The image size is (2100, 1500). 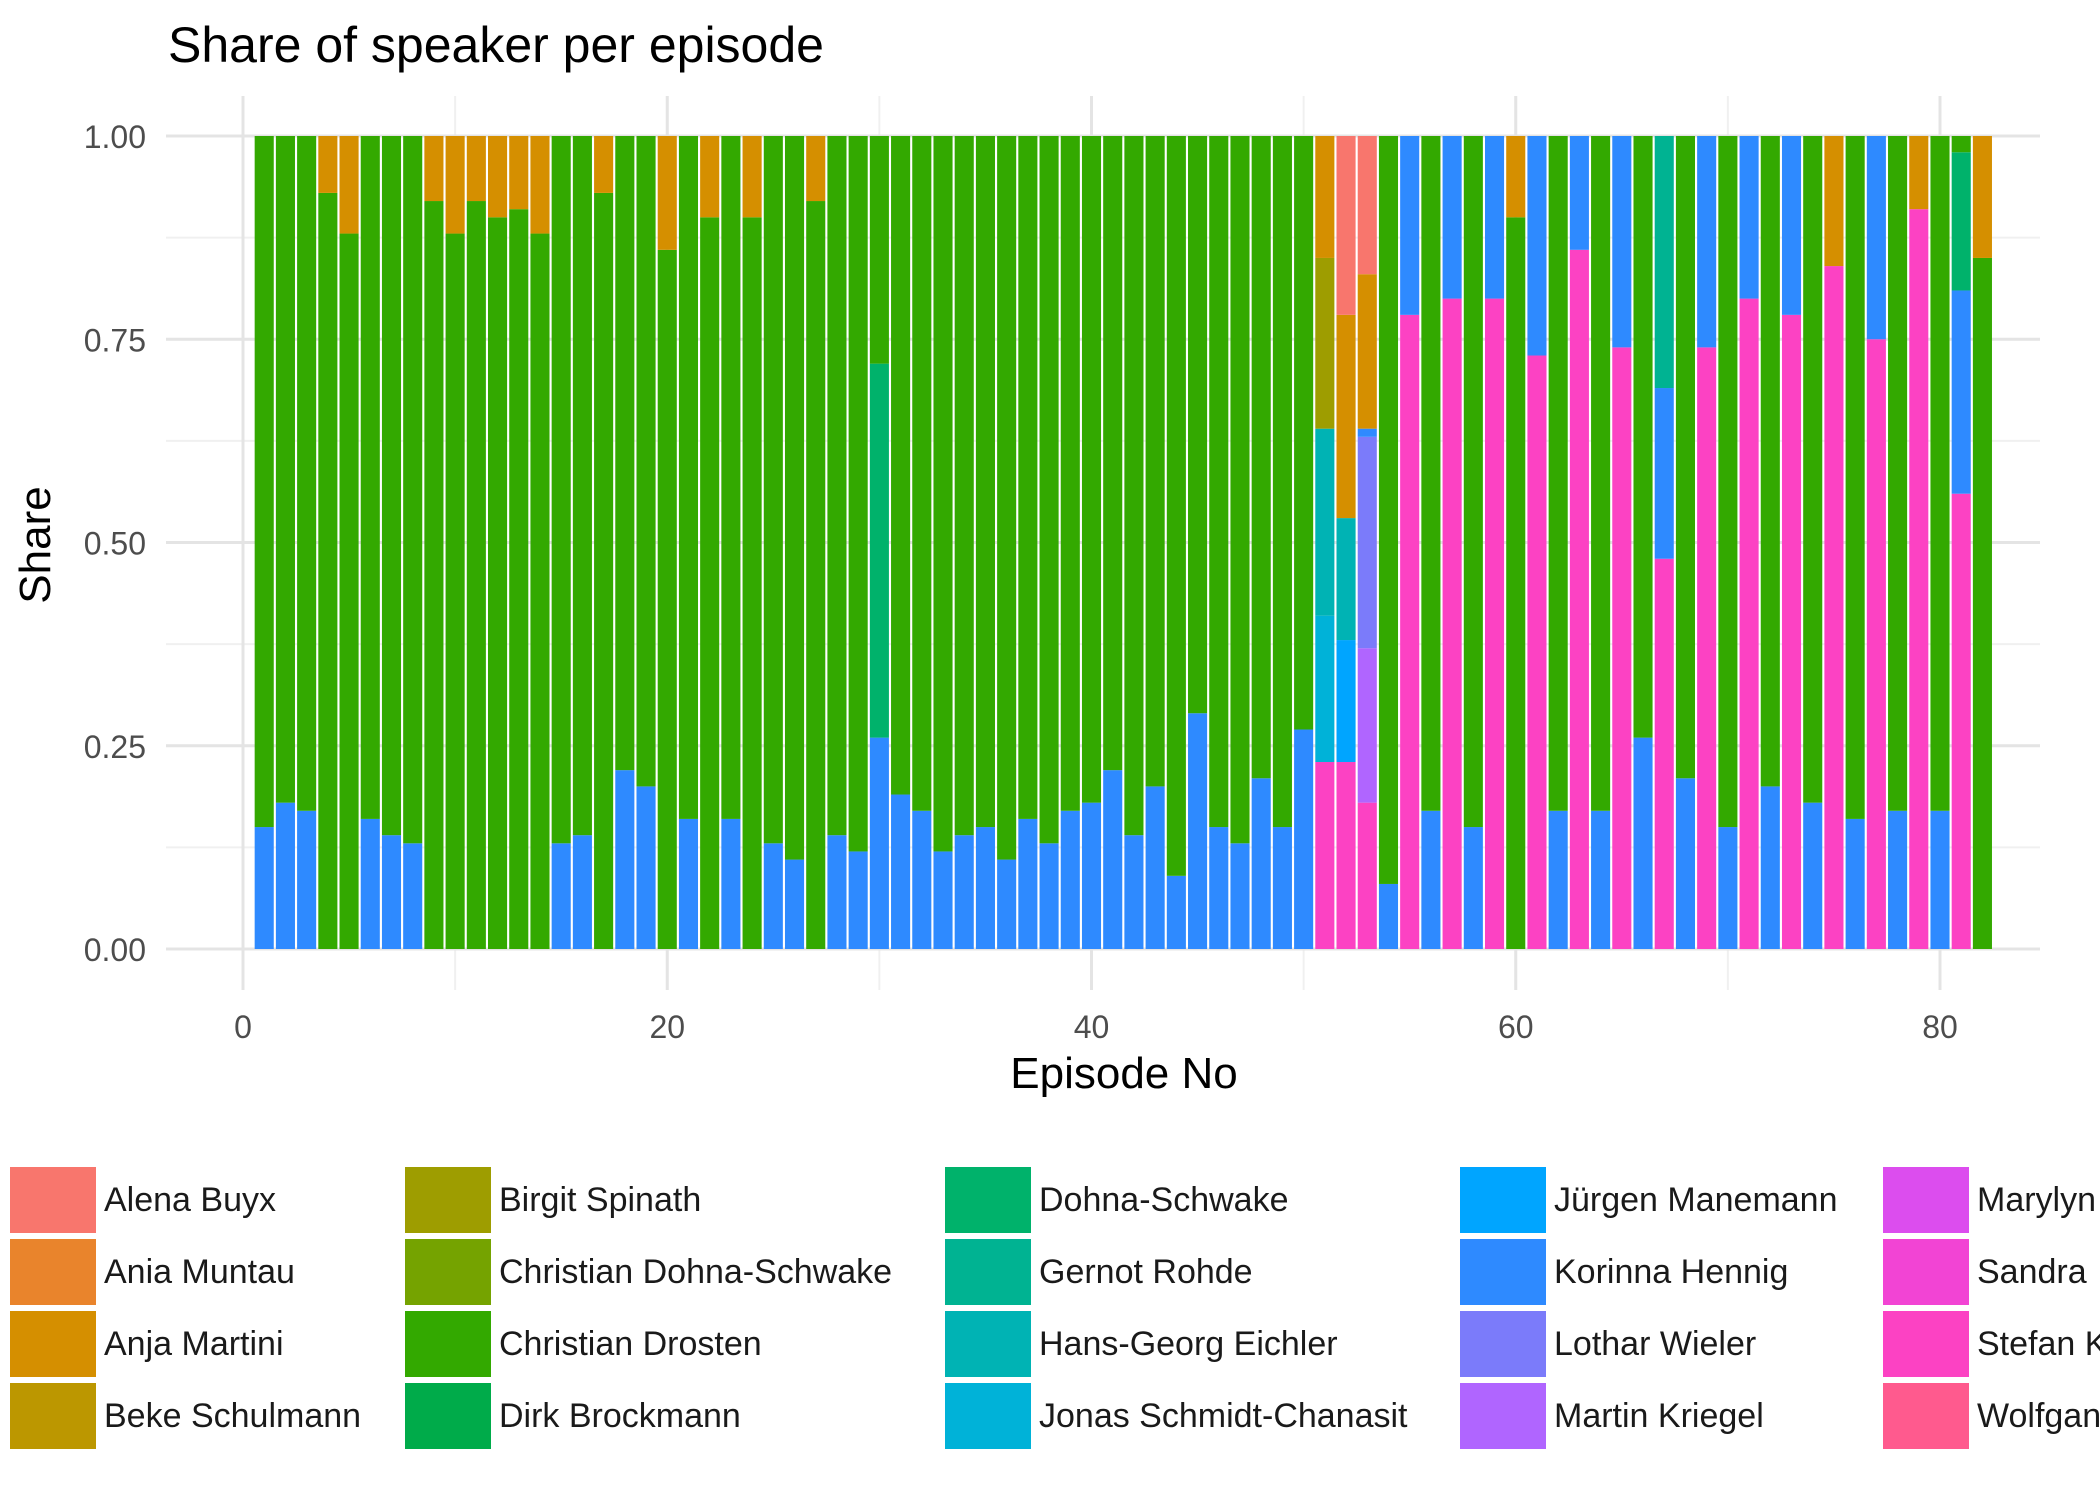 What do you see at coordinates (115, 544) in the screenshot?
I see `y-tick-label: 0.50` at bounding box center [115, 544].